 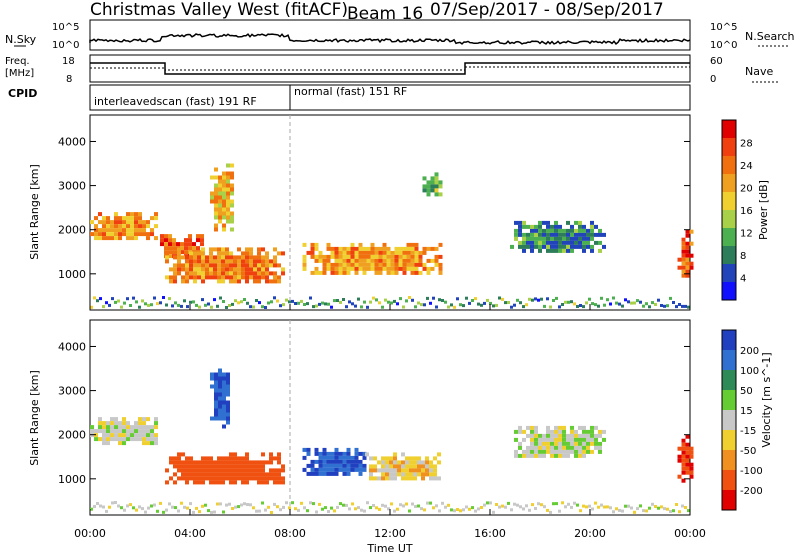 I want to click on colorbar-swatch, so click(x=729, y=420).